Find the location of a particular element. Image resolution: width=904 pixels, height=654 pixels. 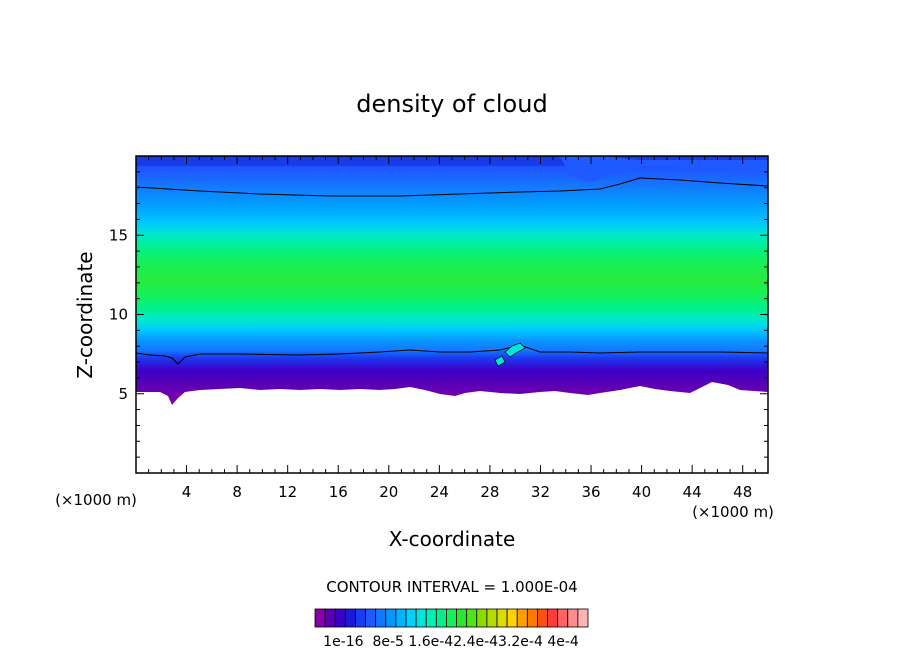

x-unit-left: (×1000 m) is located at coordinates (96, 500).